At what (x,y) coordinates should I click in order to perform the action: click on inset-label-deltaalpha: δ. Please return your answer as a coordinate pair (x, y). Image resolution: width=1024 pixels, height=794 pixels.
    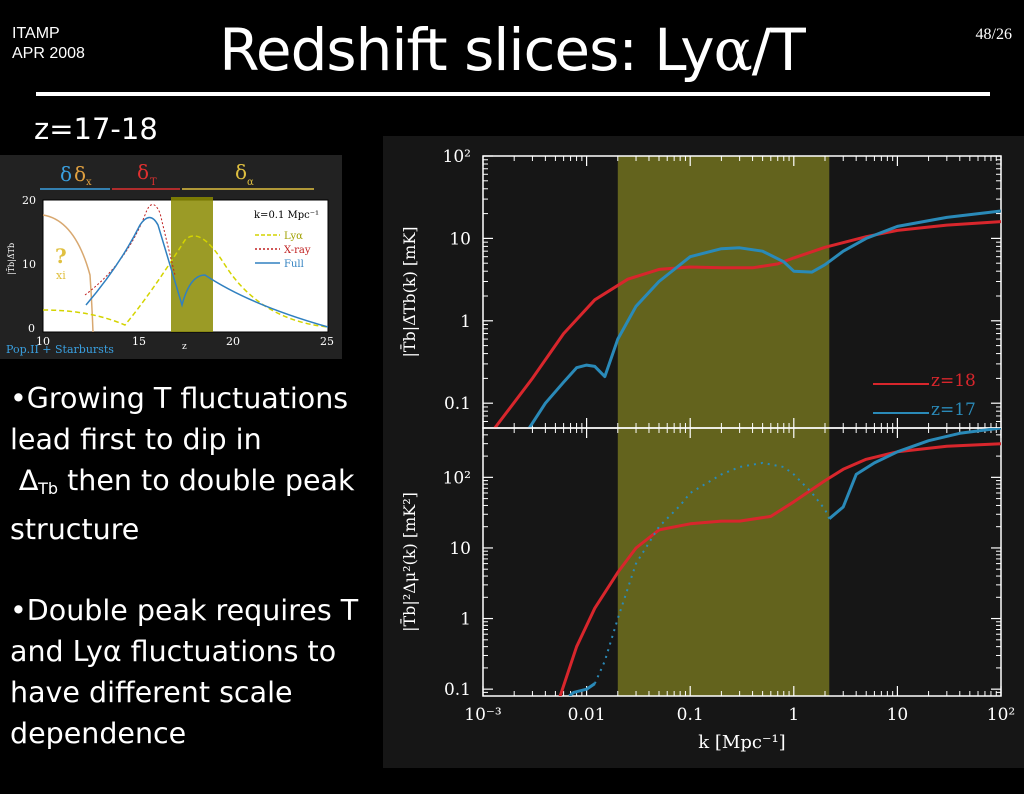
    Looking at the image, I should click on (241, 172).